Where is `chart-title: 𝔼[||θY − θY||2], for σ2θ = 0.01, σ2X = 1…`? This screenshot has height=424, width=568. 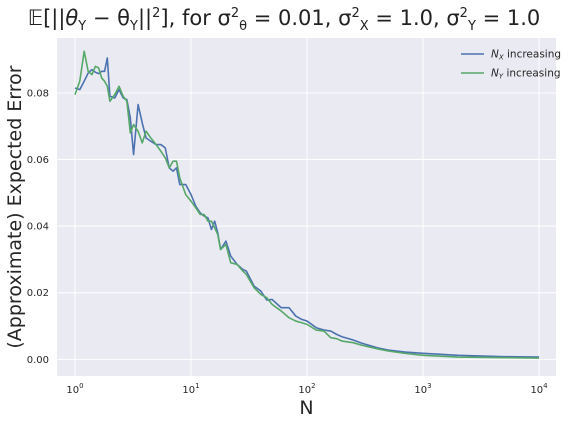
chart-title: 𝔼[||θY − θY||2], for σ2θ = 0.01, σ2X = 1… is located at coordinates (284, 16).